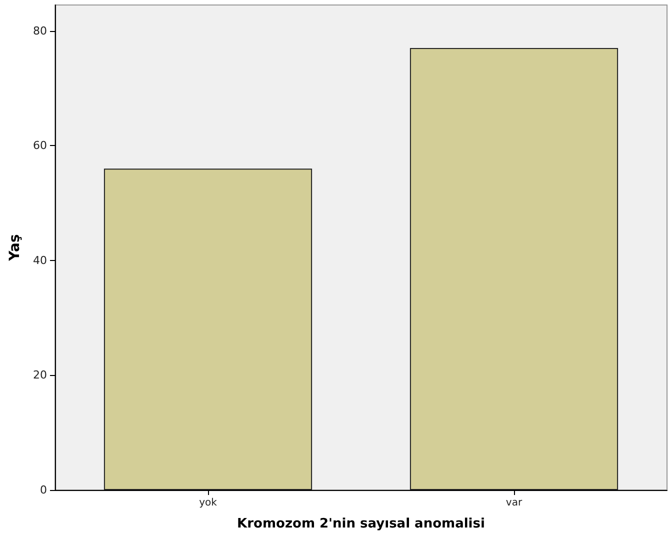  Describe the element at coordinates (361, 524) in the screenshot. I see `x-axis-title: Kromozom 2'nin sayısal anomalisi` at that location.